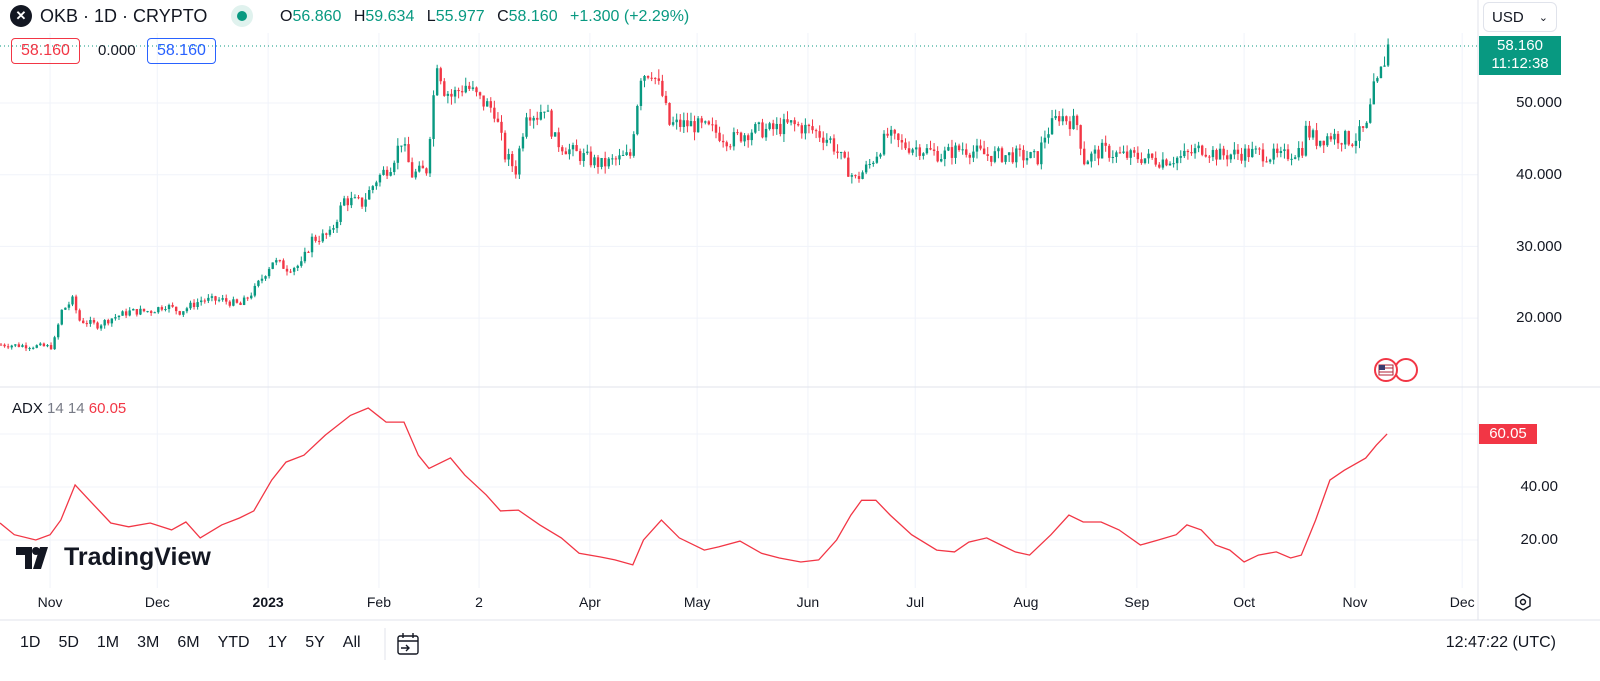 Image resolution: width=1600 pixels, height=681 pixels. I want to click on adx-axis-label: 40.00, so click(1539, 486).